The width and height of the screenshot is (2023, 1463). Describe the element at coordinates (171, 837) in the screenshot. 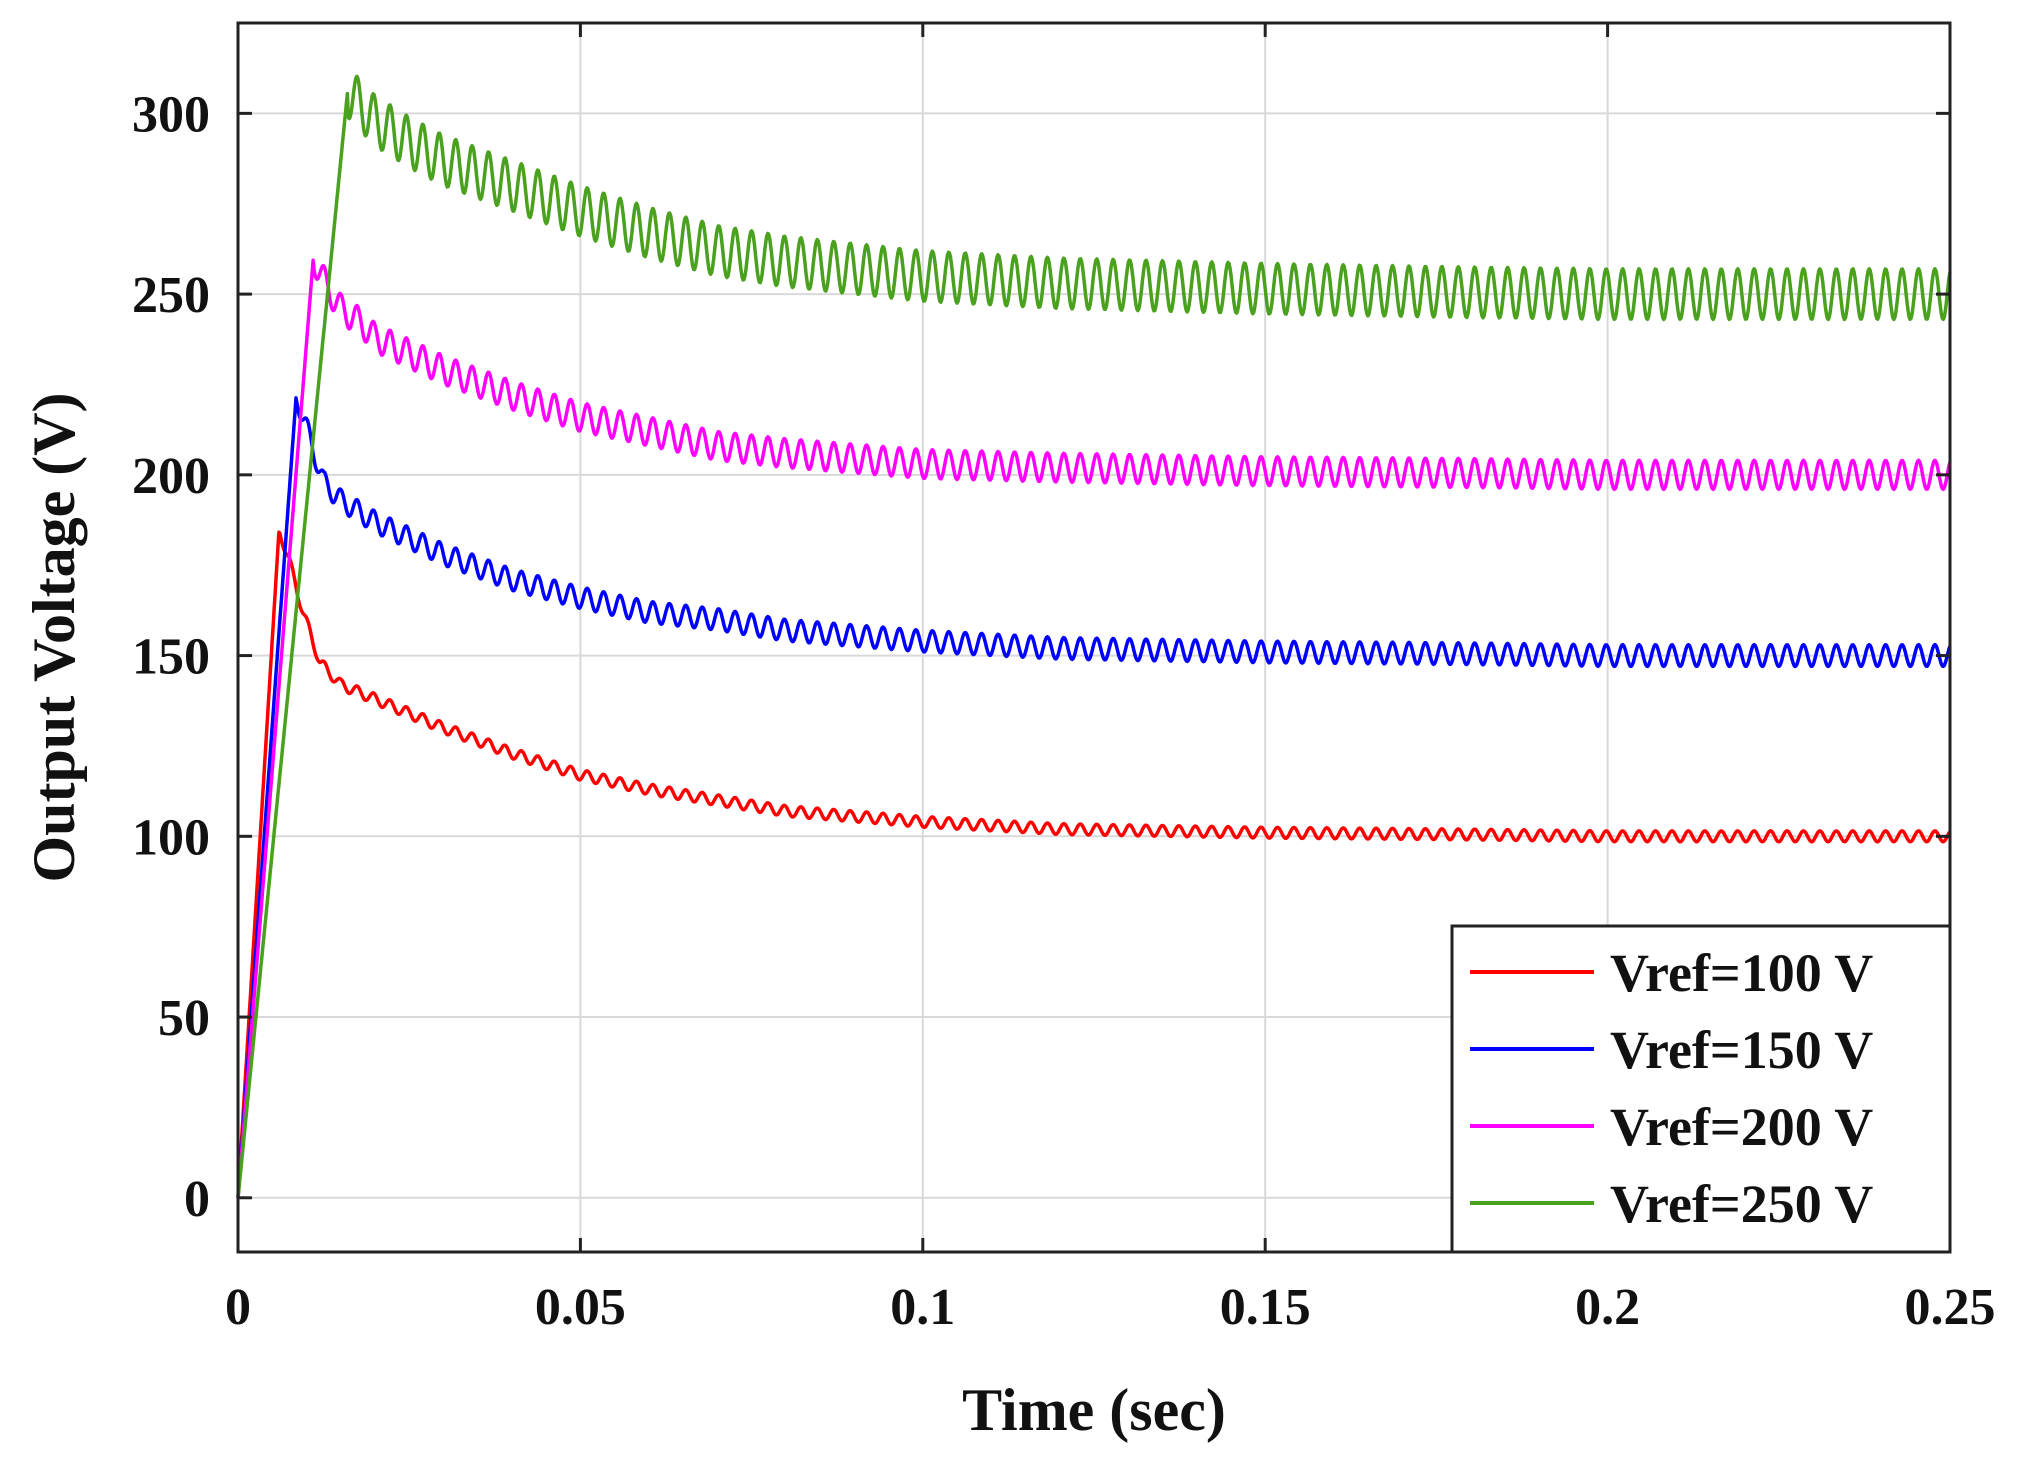

I see `y-tick-label: 100` at that location.